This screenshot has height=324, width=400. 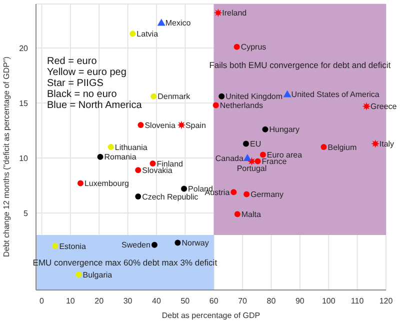 What do you see at coordinates (300, 301) in the screenshot?
I see `x-tick-label: 90` at bounding box center [300, 301].